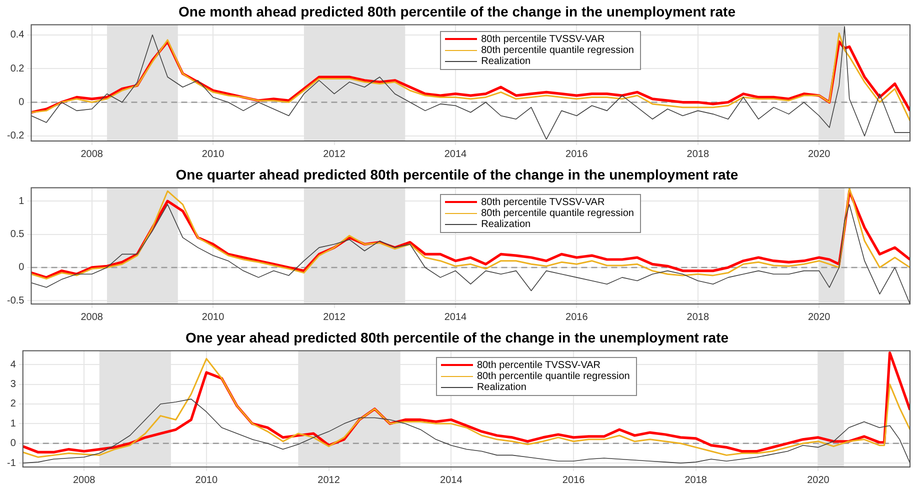 Image resolution: width=914 pixels, height=491 pixels. What do you see at coordinates (17, 68) in the screenshot?
I see `y-tick-label: 0.2` at bounding box center [17, 68].